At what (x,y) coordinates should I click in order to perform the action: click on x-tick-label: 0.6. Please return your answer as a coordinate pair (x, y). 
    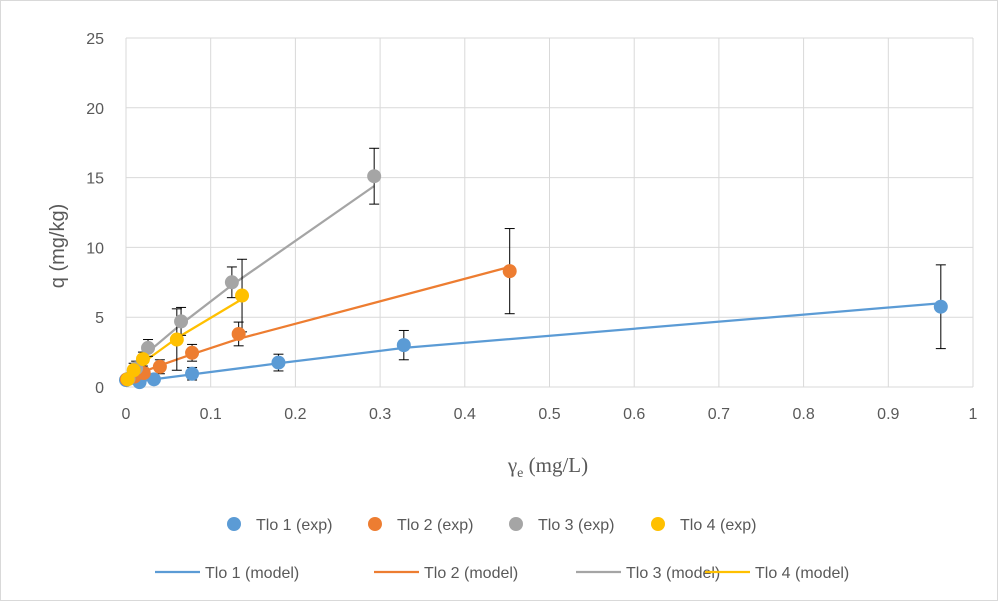
    Looking at the image, I should click on (634, 414).